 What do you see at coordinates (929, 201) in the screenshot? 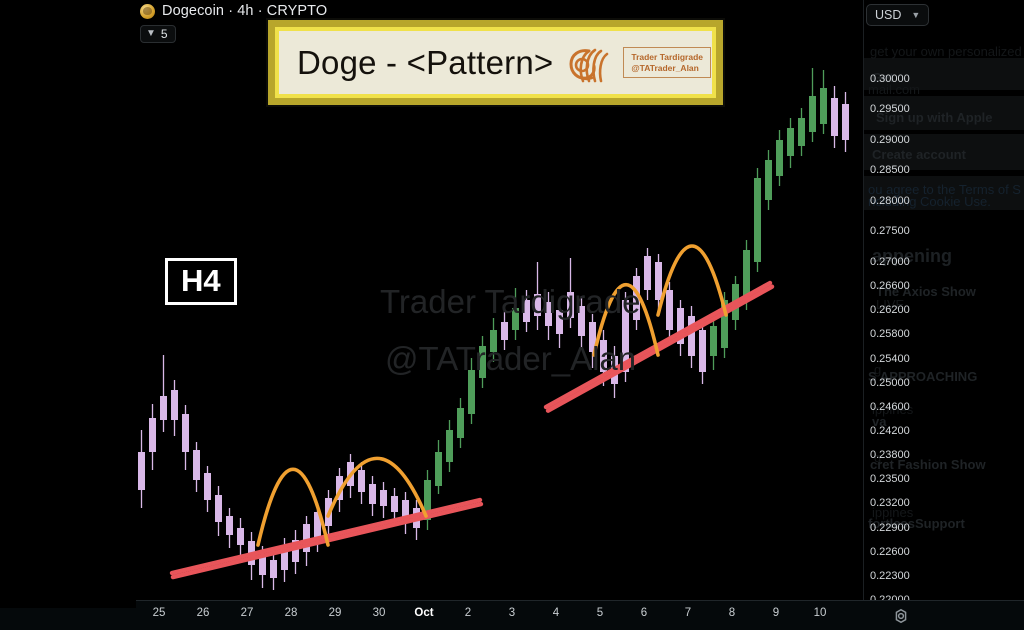
I see `background-text: ncluding Cookie Use.` at bounding box center [929, 201].